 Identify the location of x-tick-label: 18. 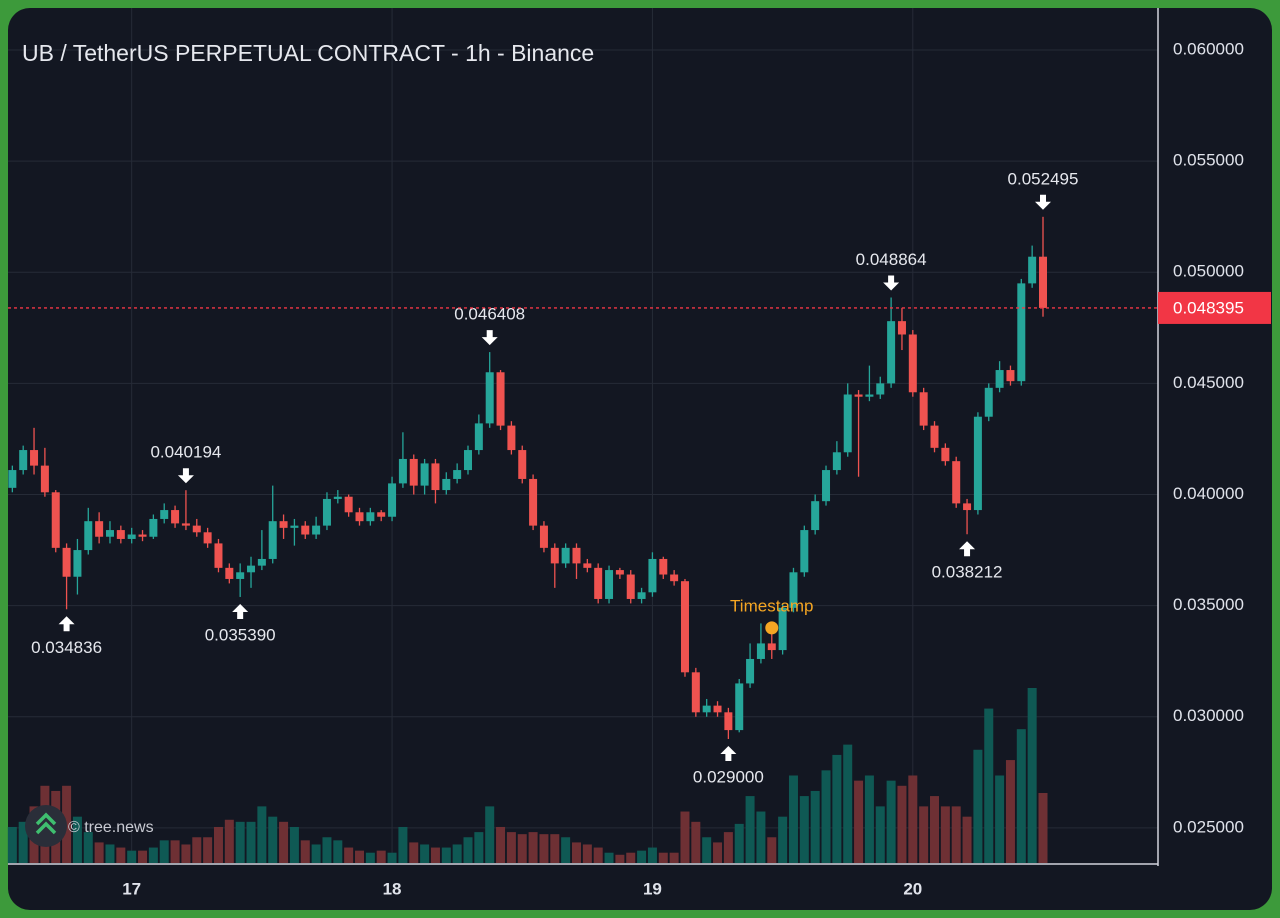
(392, 888).